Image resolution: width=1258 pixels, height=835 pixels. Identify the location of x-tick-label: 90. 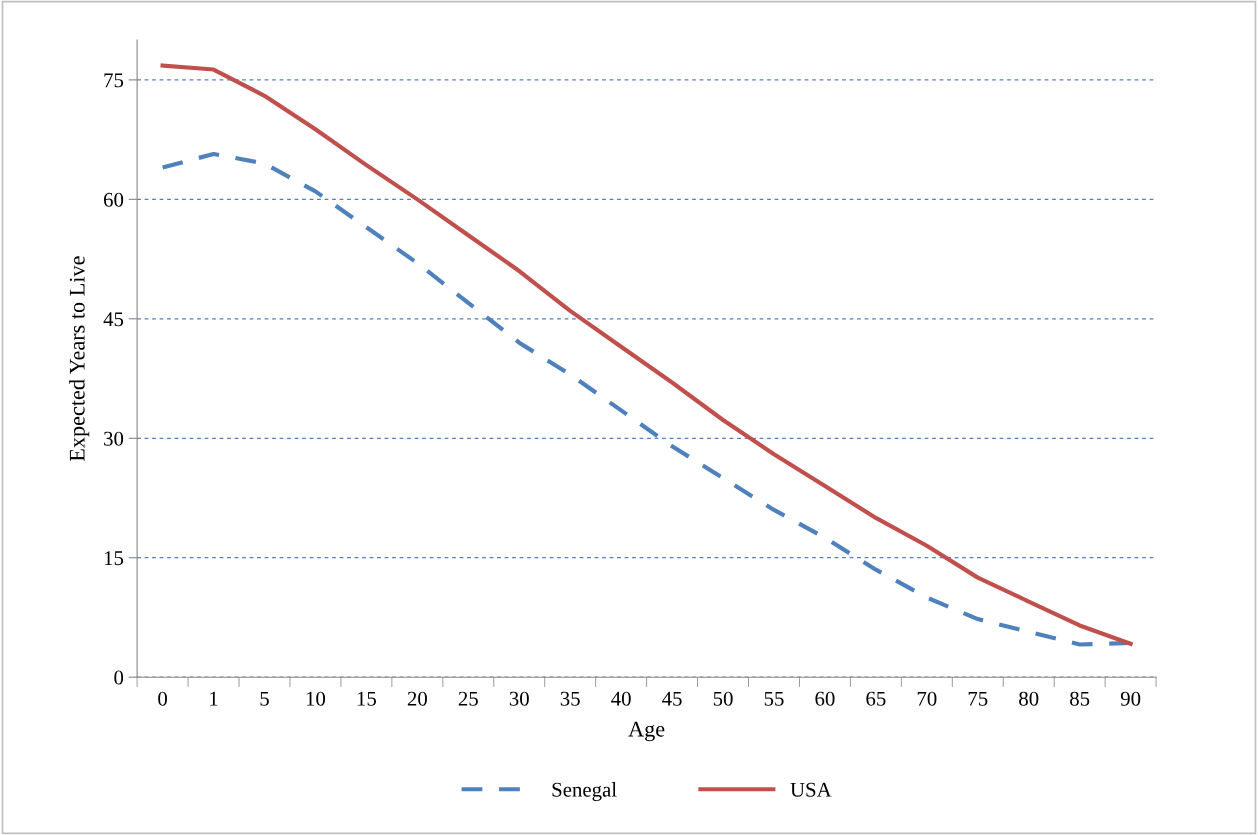
(1130, 698).